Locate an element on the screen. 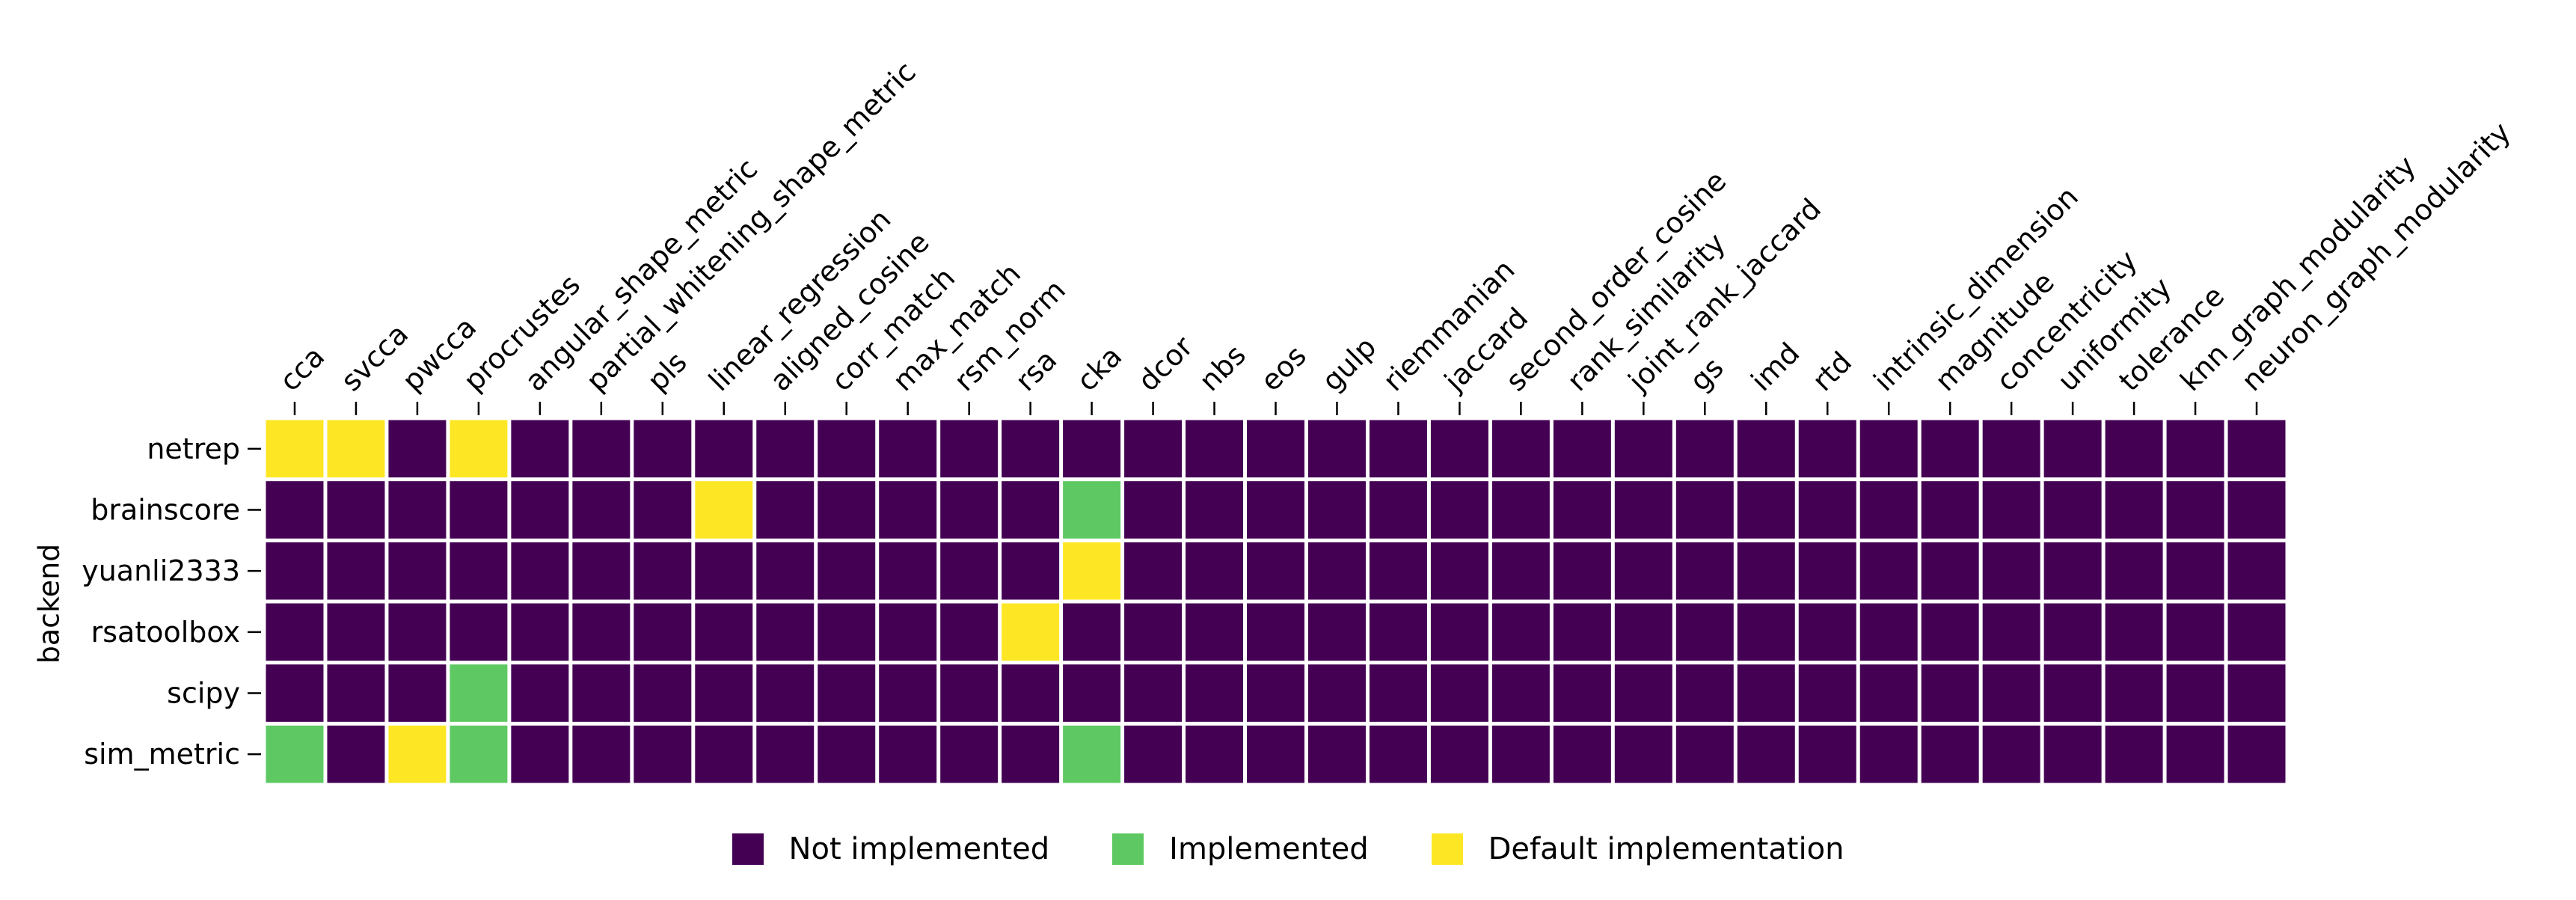 The width and height of the screenshot is (2576, 900). legend-swatch is located at coordinates (1128, 849).